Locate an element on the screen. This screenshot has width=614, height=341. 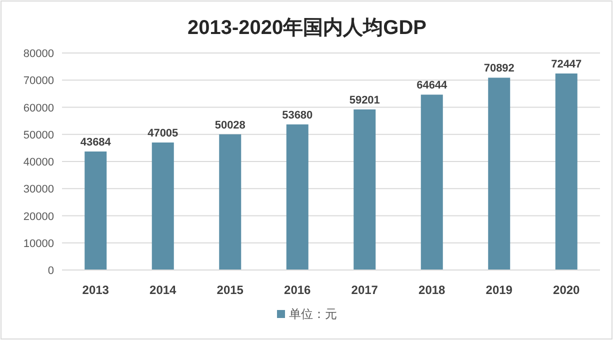
y-tick-label: 10000 is located at coordinates (38, 244).